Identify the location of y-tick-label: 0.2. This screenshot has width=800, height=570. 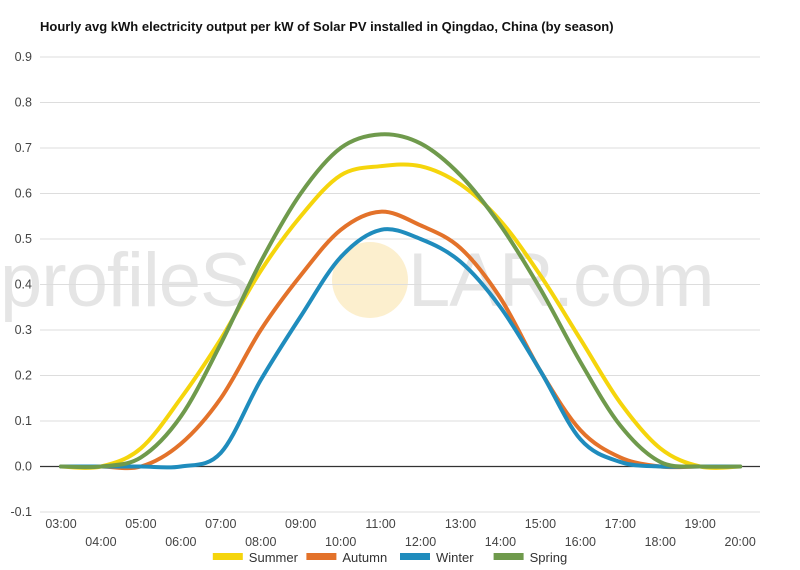
(23, 376).